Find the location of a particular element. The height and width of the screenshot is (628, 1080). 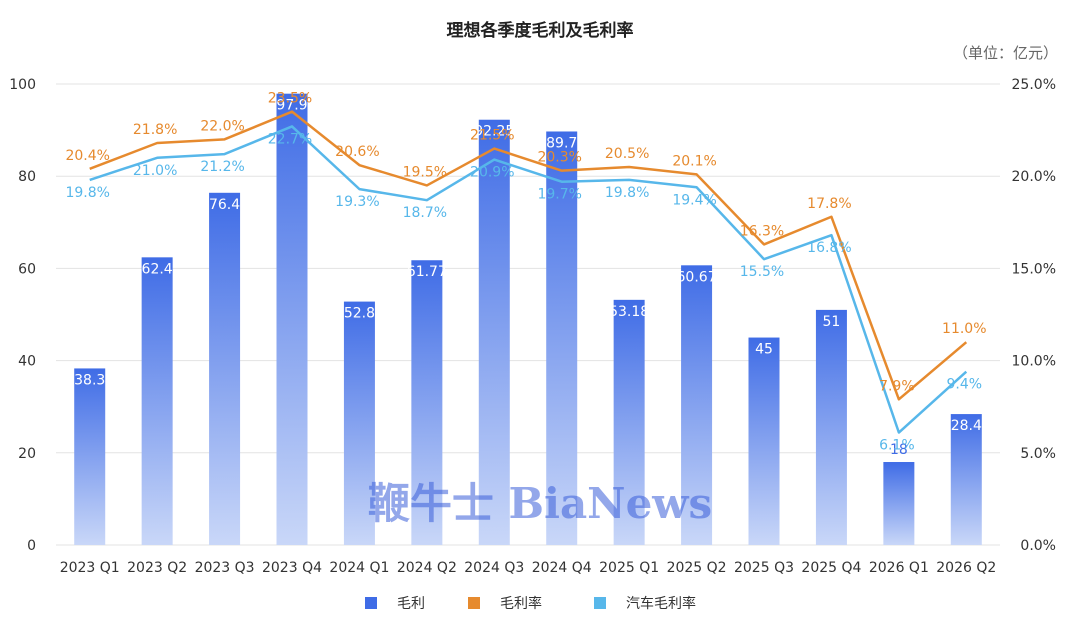

line-data-label: 19.4% is located at coordinates (694, 200).